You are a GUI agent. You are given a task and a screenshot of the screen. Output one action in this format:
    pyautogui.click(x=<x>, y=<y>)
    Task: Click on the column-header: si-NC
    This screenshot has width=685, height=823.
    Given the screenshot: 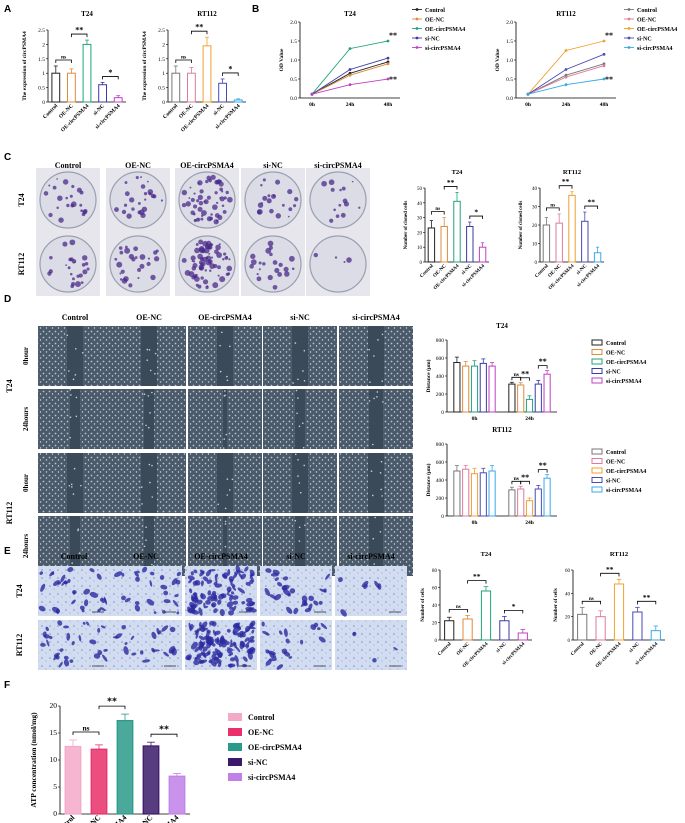 What is the action you would take?
    pyautogui.click(x=273, y=165)
    